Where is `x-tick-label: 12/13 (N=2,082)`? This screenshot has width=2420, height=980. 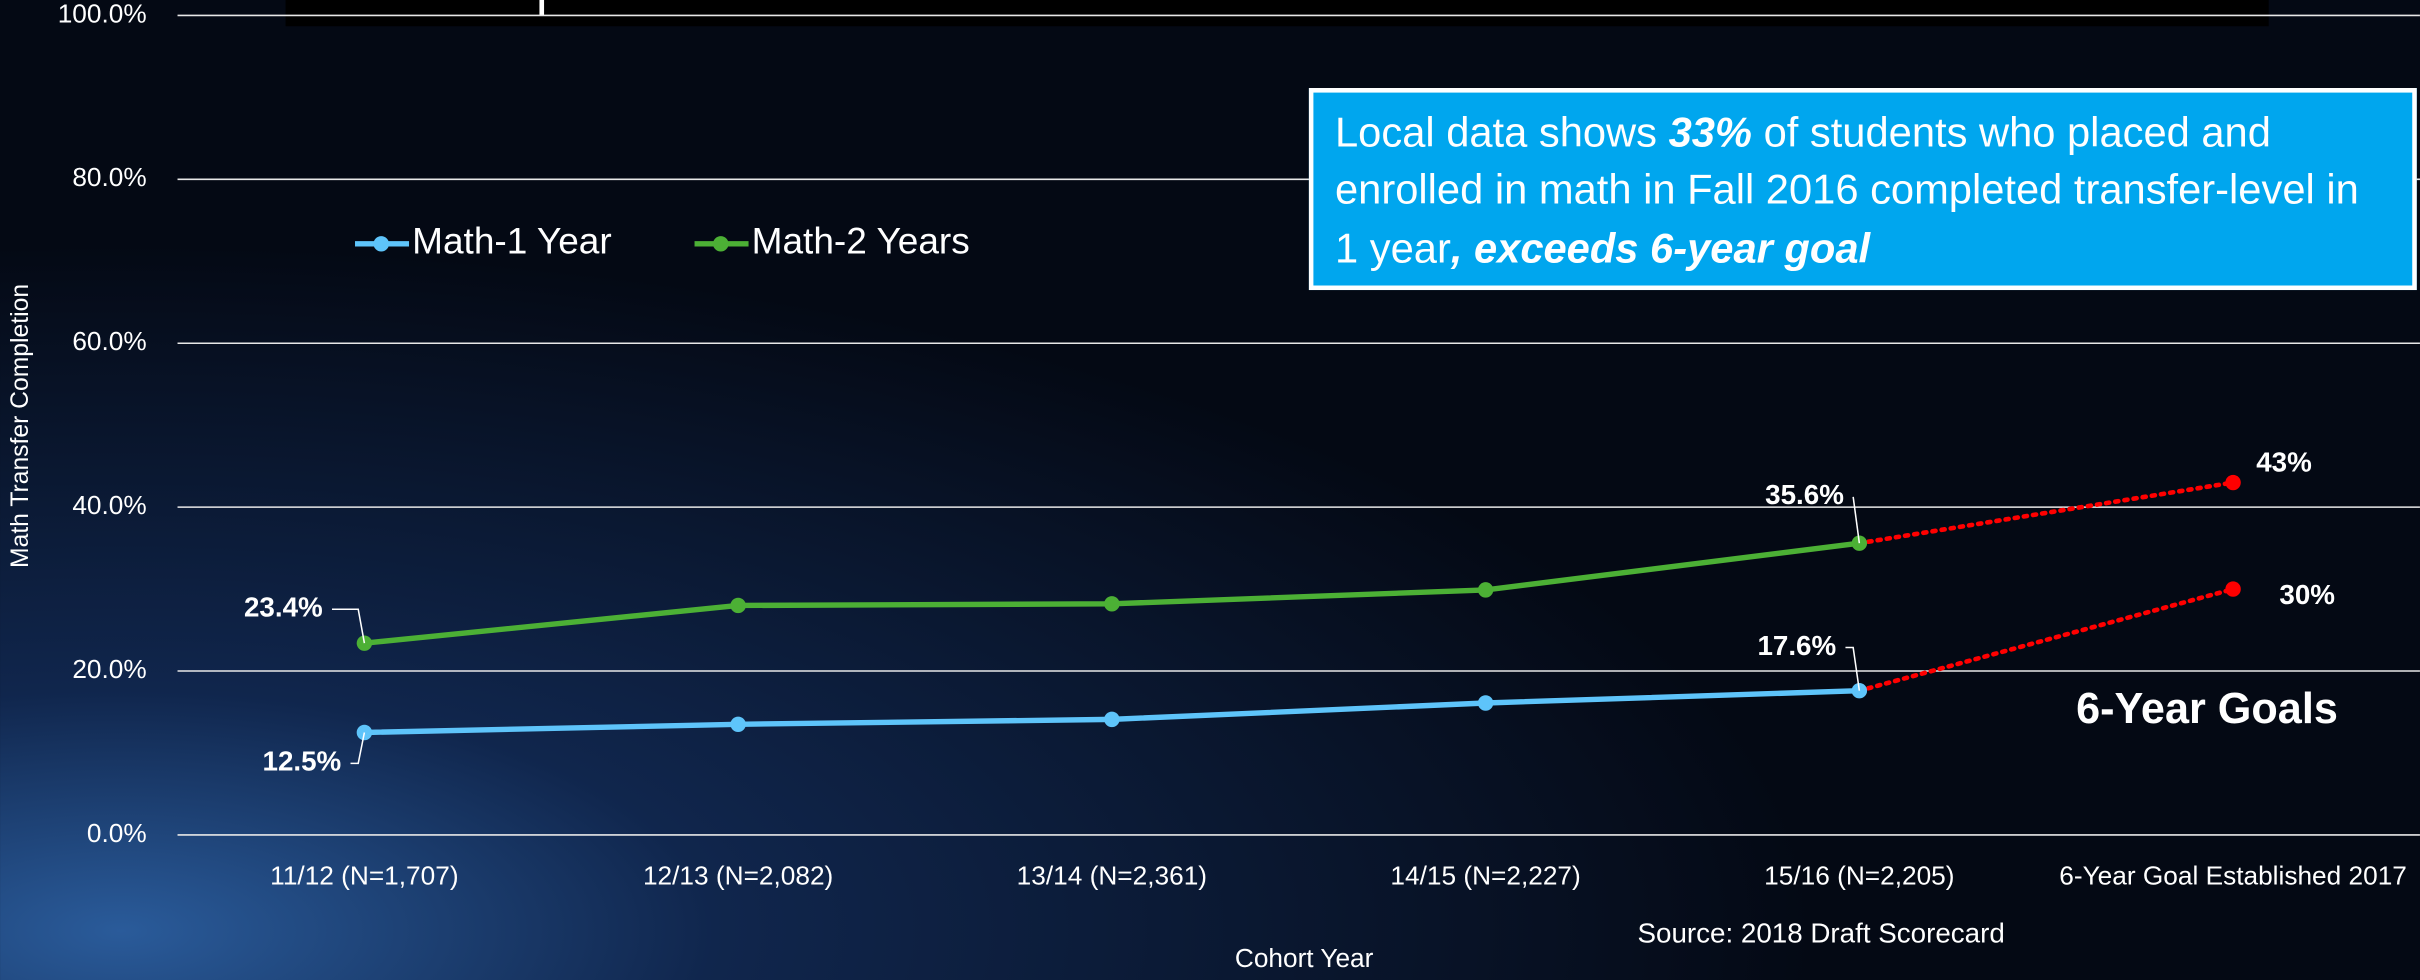 x-tick-label: 12/13 (N=2,082) is located at coordinates (738, 876).